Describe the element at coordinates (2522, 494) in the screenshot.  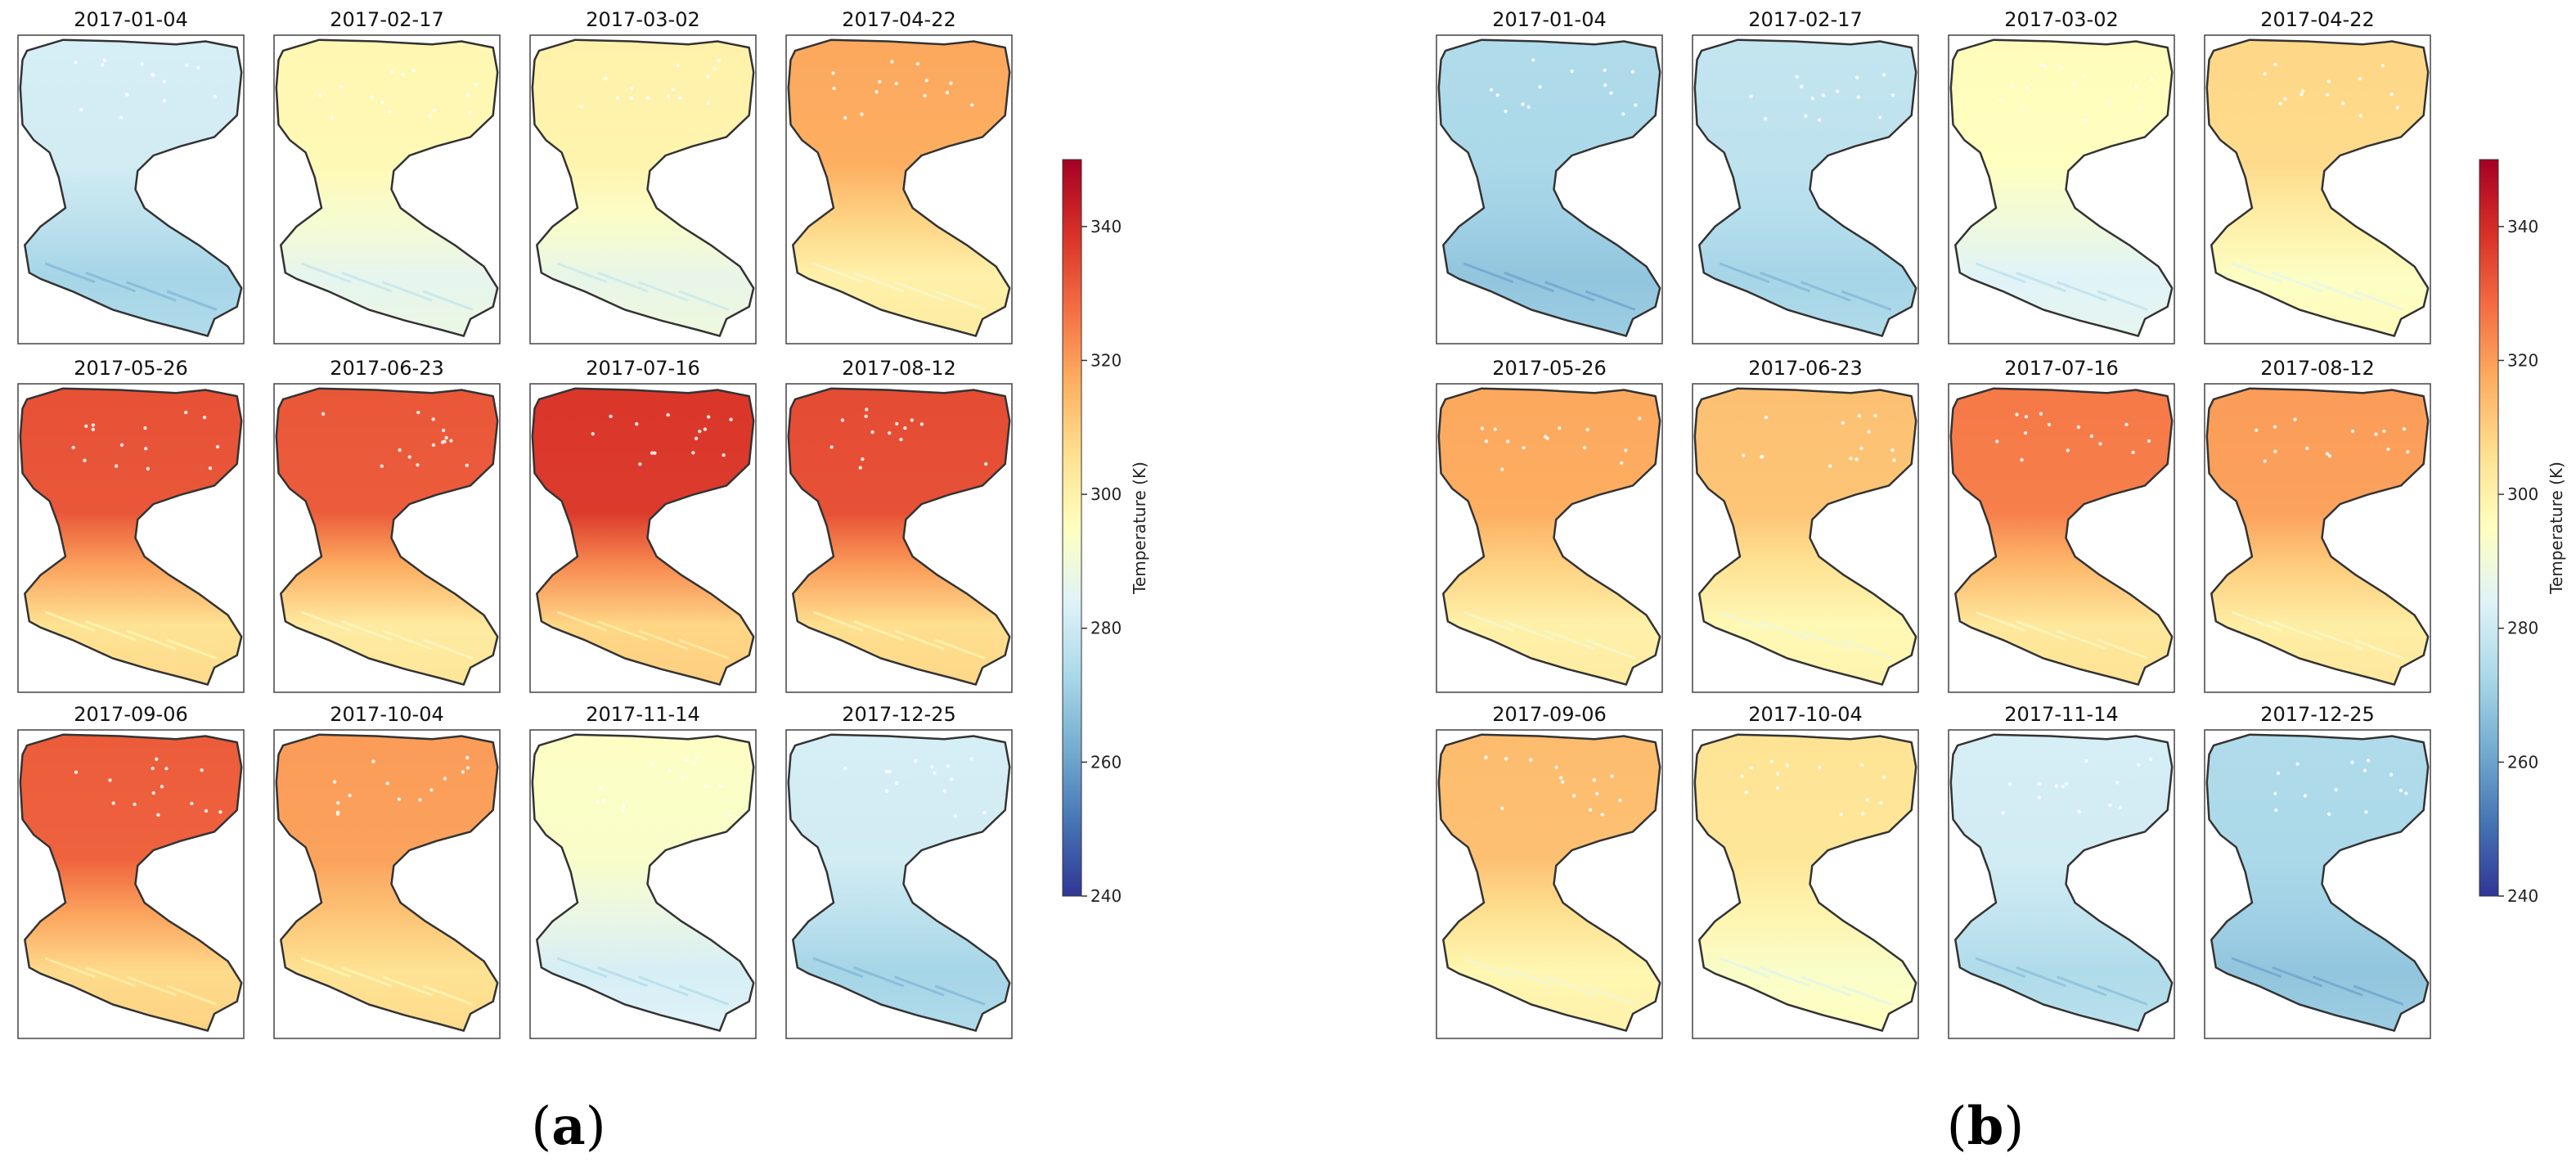
I see `colorbar-tick-label: 300` at that location.